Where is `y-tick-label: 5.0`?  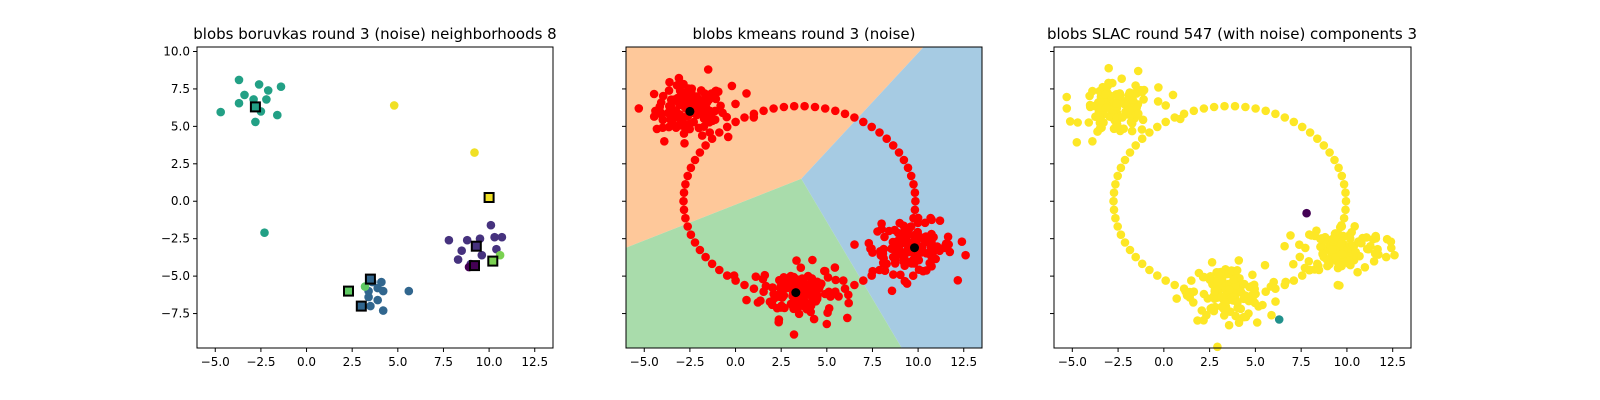
y-tick-label: 5.0 is located at coordinates (180, 126).